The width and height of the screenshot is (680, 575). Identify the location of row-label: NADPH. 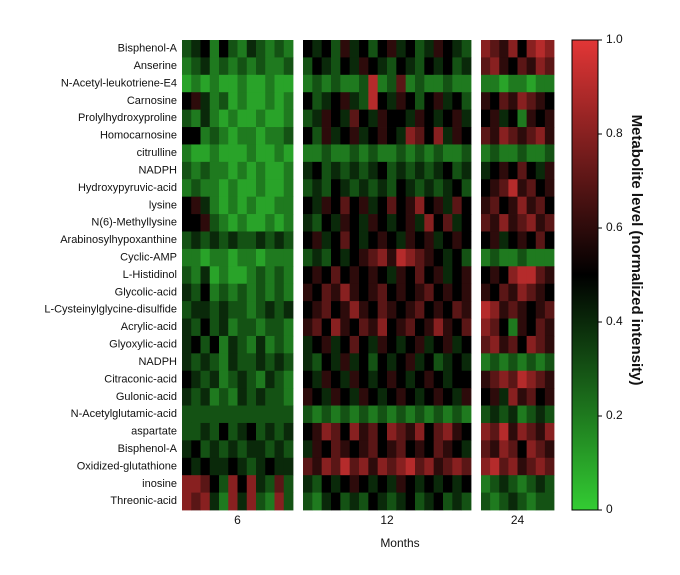
(157, 362).